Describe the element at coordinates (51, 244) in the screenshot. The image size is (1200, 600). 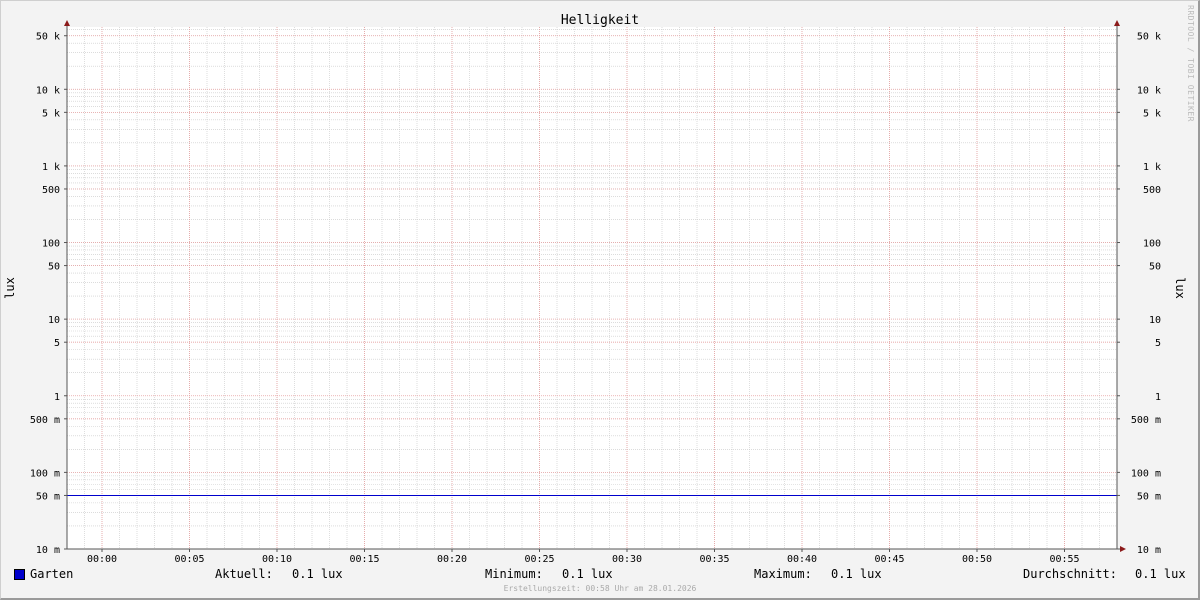
I see `y-tick-label-left: 100` at that location.